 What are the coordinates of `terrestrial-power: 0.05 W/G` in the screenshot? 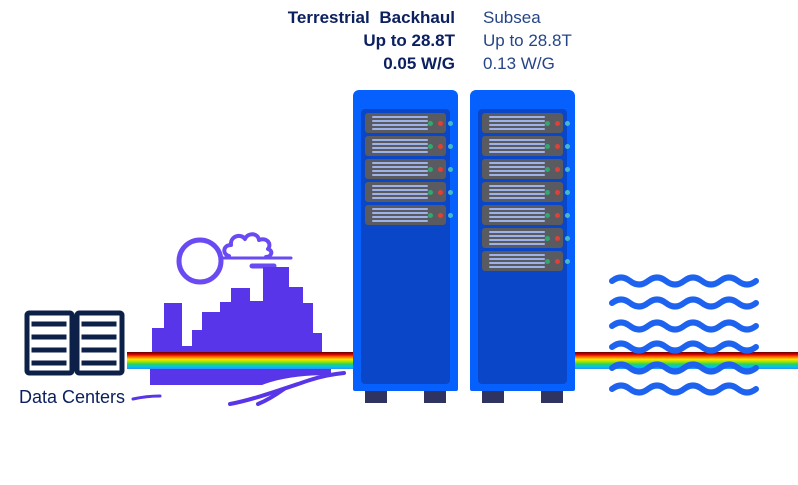 It's located at (419, 63).